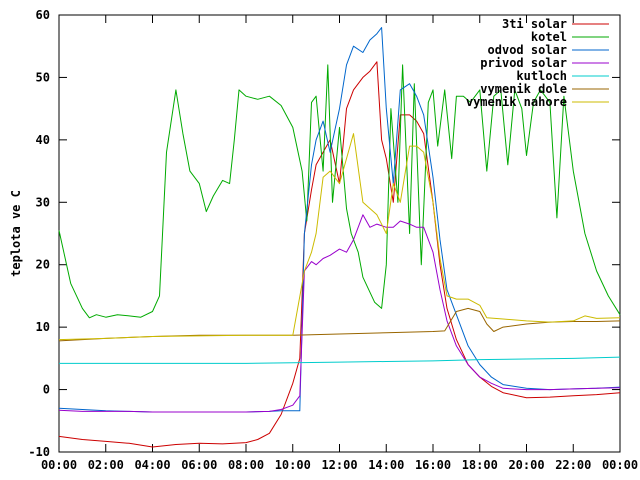 This screenshot has height=480, width=640. What do you see at coordinates (43, 140) in the screenshot?
I see `y-tick-label: 40` at bounding box center [43, 140].